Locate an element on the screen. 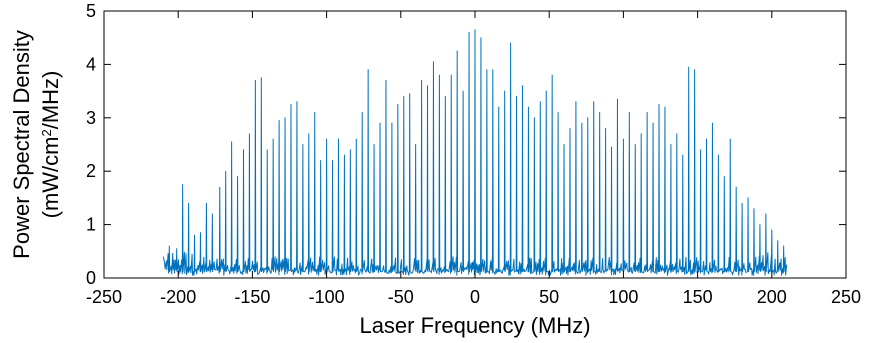 The width and height of the screenshot is (876, 343). x-tick-label: 250 is located at coordinates (846, 297).